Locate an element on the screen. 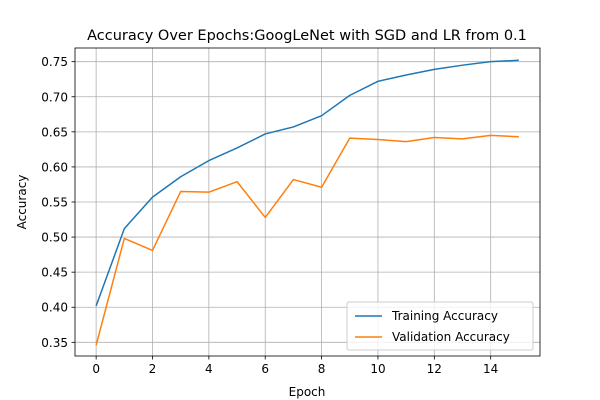 This screenshot has width=600, height=400. x-tick-label: 14 is located at coordinates (490, 369).